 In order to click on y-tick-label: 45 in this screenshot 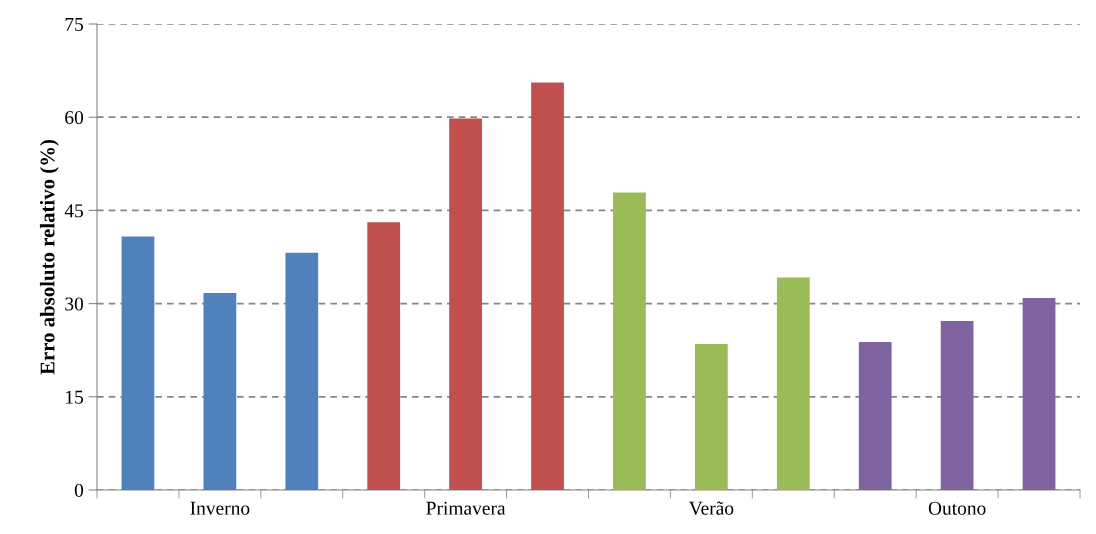, I will do `click(74, 211)`.